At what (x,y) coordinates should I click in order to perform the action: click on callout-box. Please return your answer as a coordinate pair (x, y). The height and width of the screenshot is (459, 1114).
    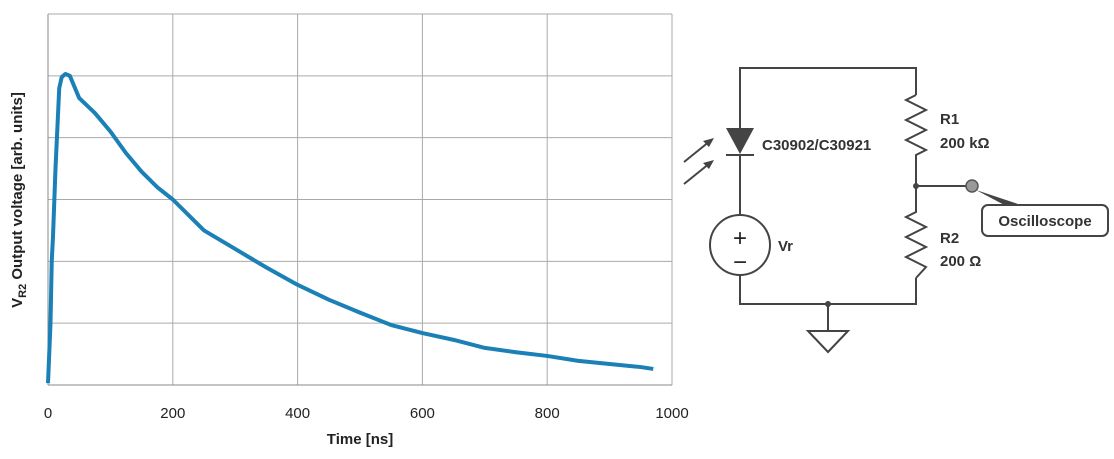
    Looking at the image, I should click on (1045, 220).